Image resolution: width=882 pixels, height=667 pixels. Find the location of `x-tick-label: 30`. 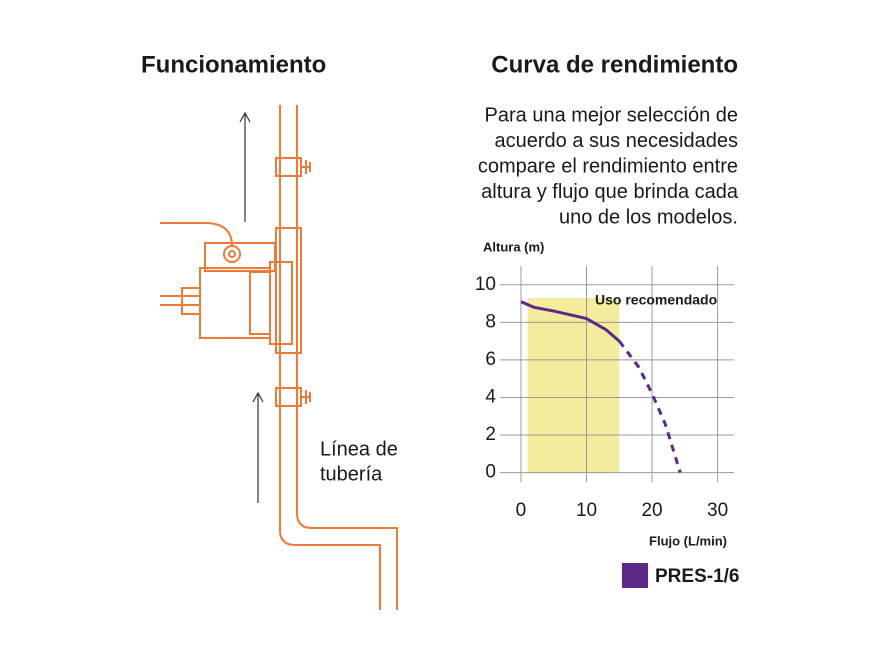

x-tick-label: 30 is located at coordinates (717, 510).